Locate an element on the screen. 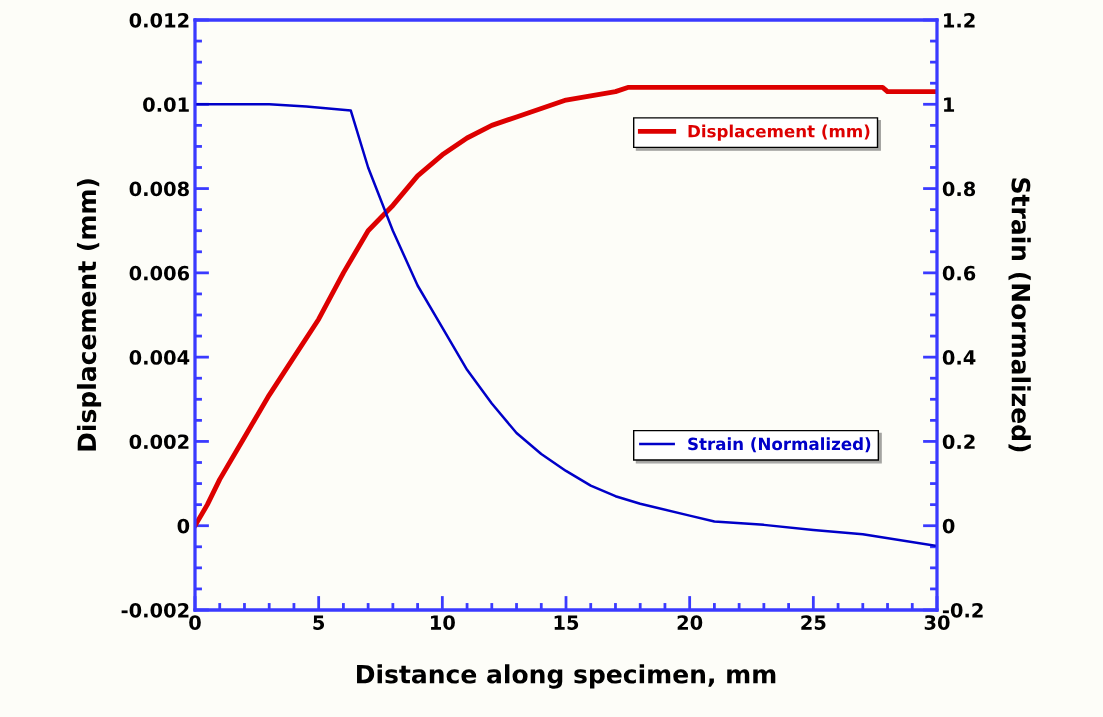 Image resolution: width=1103 pixels, height=717 pixels. y-tick-label: 0.01 is located at coordinates (166, 104).